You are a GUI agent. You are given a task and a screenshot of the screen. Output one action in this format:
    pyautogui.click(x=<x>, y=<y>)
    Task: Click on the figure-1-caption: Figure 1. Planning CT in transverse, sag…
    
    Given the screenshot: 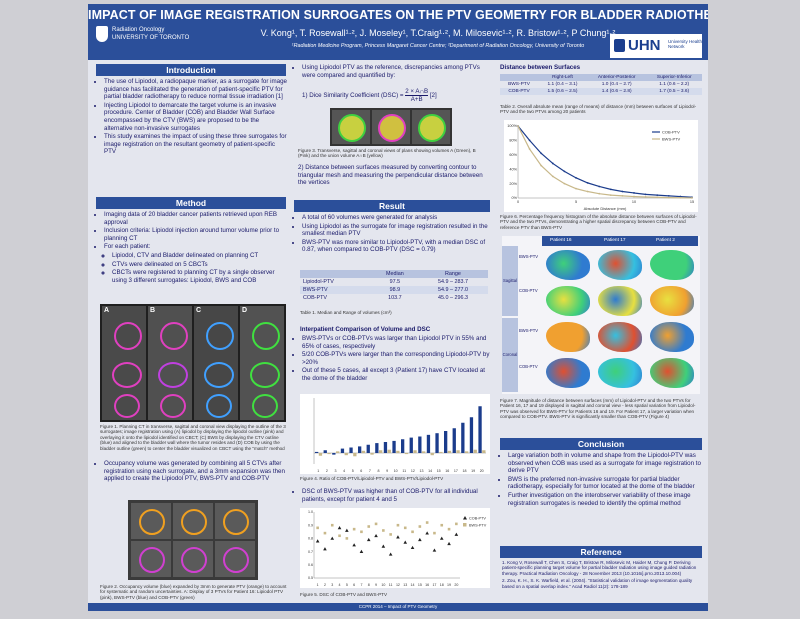 What is the action you would take?
    pyautogui.click(x=193, y=437)
    